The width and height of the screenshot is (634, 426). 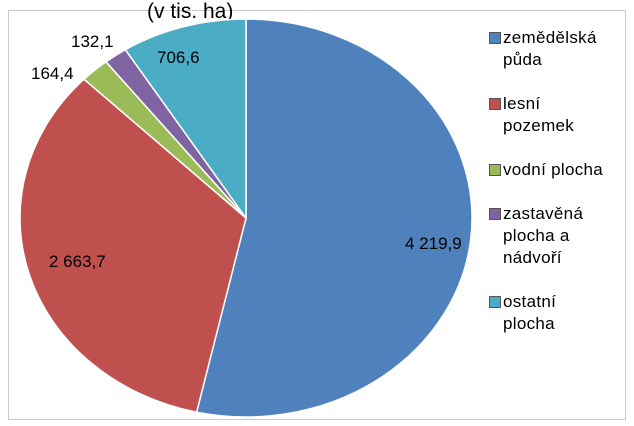 I want to click on chart-title: (v tis. ha), so click(x=190, y=12).